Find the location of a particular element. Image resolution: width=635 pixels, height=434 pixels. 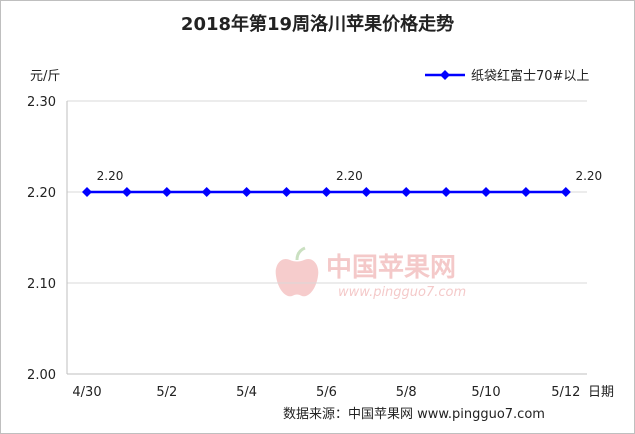

watermark: 中国苹果网 www.pingguo7.com is located at coordinates (392, 278).